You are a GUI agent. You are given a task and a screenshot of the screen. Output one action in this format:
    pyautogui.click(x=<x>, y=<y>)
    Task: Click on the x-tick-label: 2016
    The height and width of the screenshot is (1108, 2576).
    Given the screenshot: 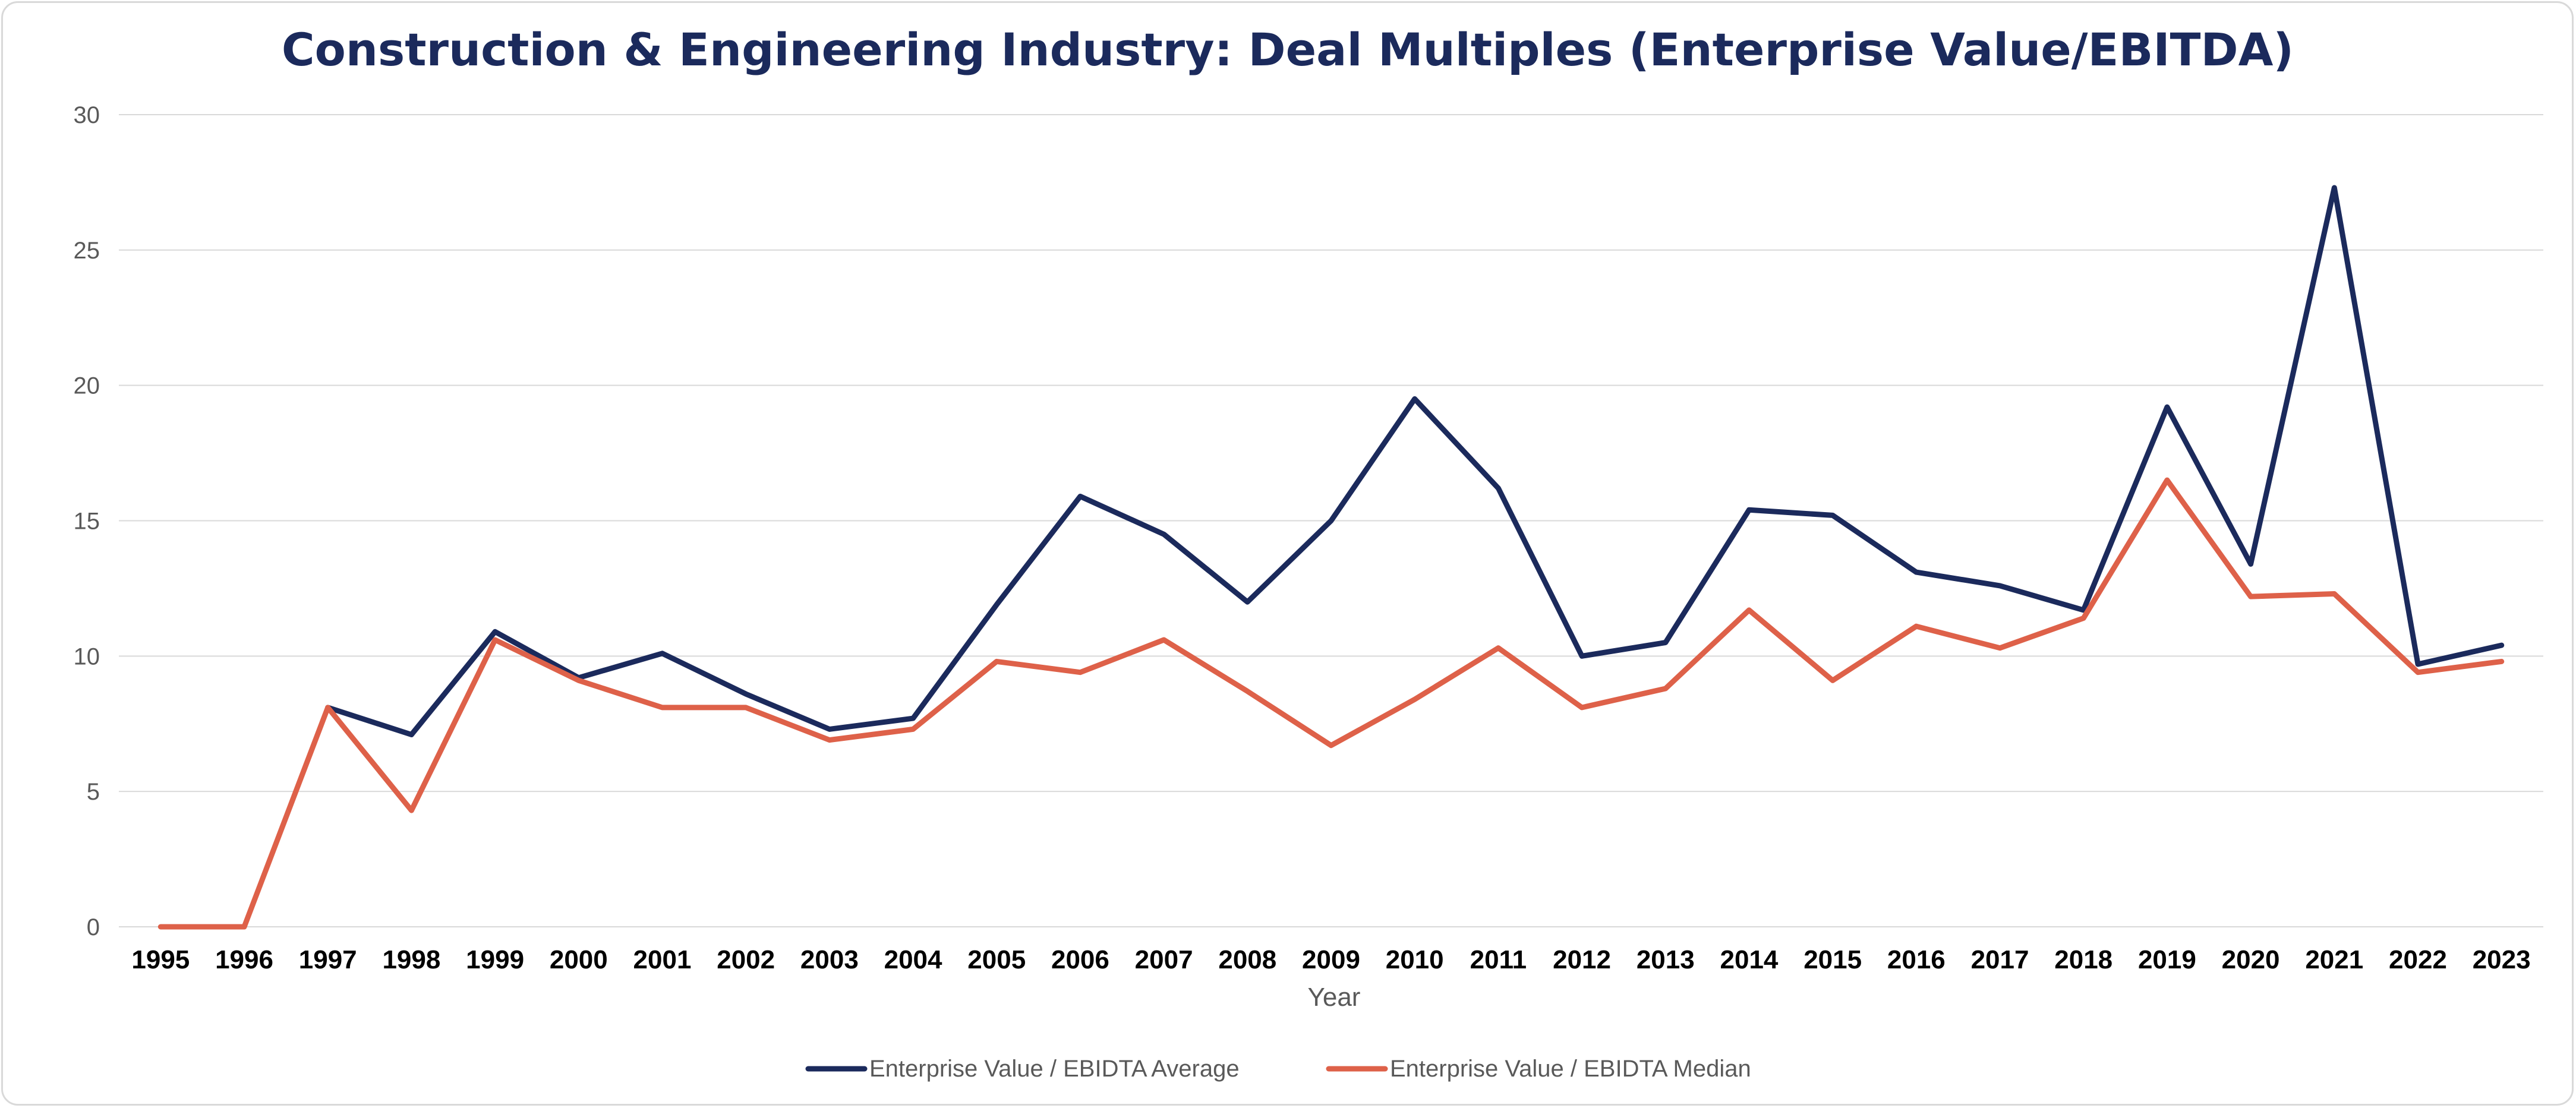 What is the action you would take?
    pyautogui.click(x=1917, y=959)
    